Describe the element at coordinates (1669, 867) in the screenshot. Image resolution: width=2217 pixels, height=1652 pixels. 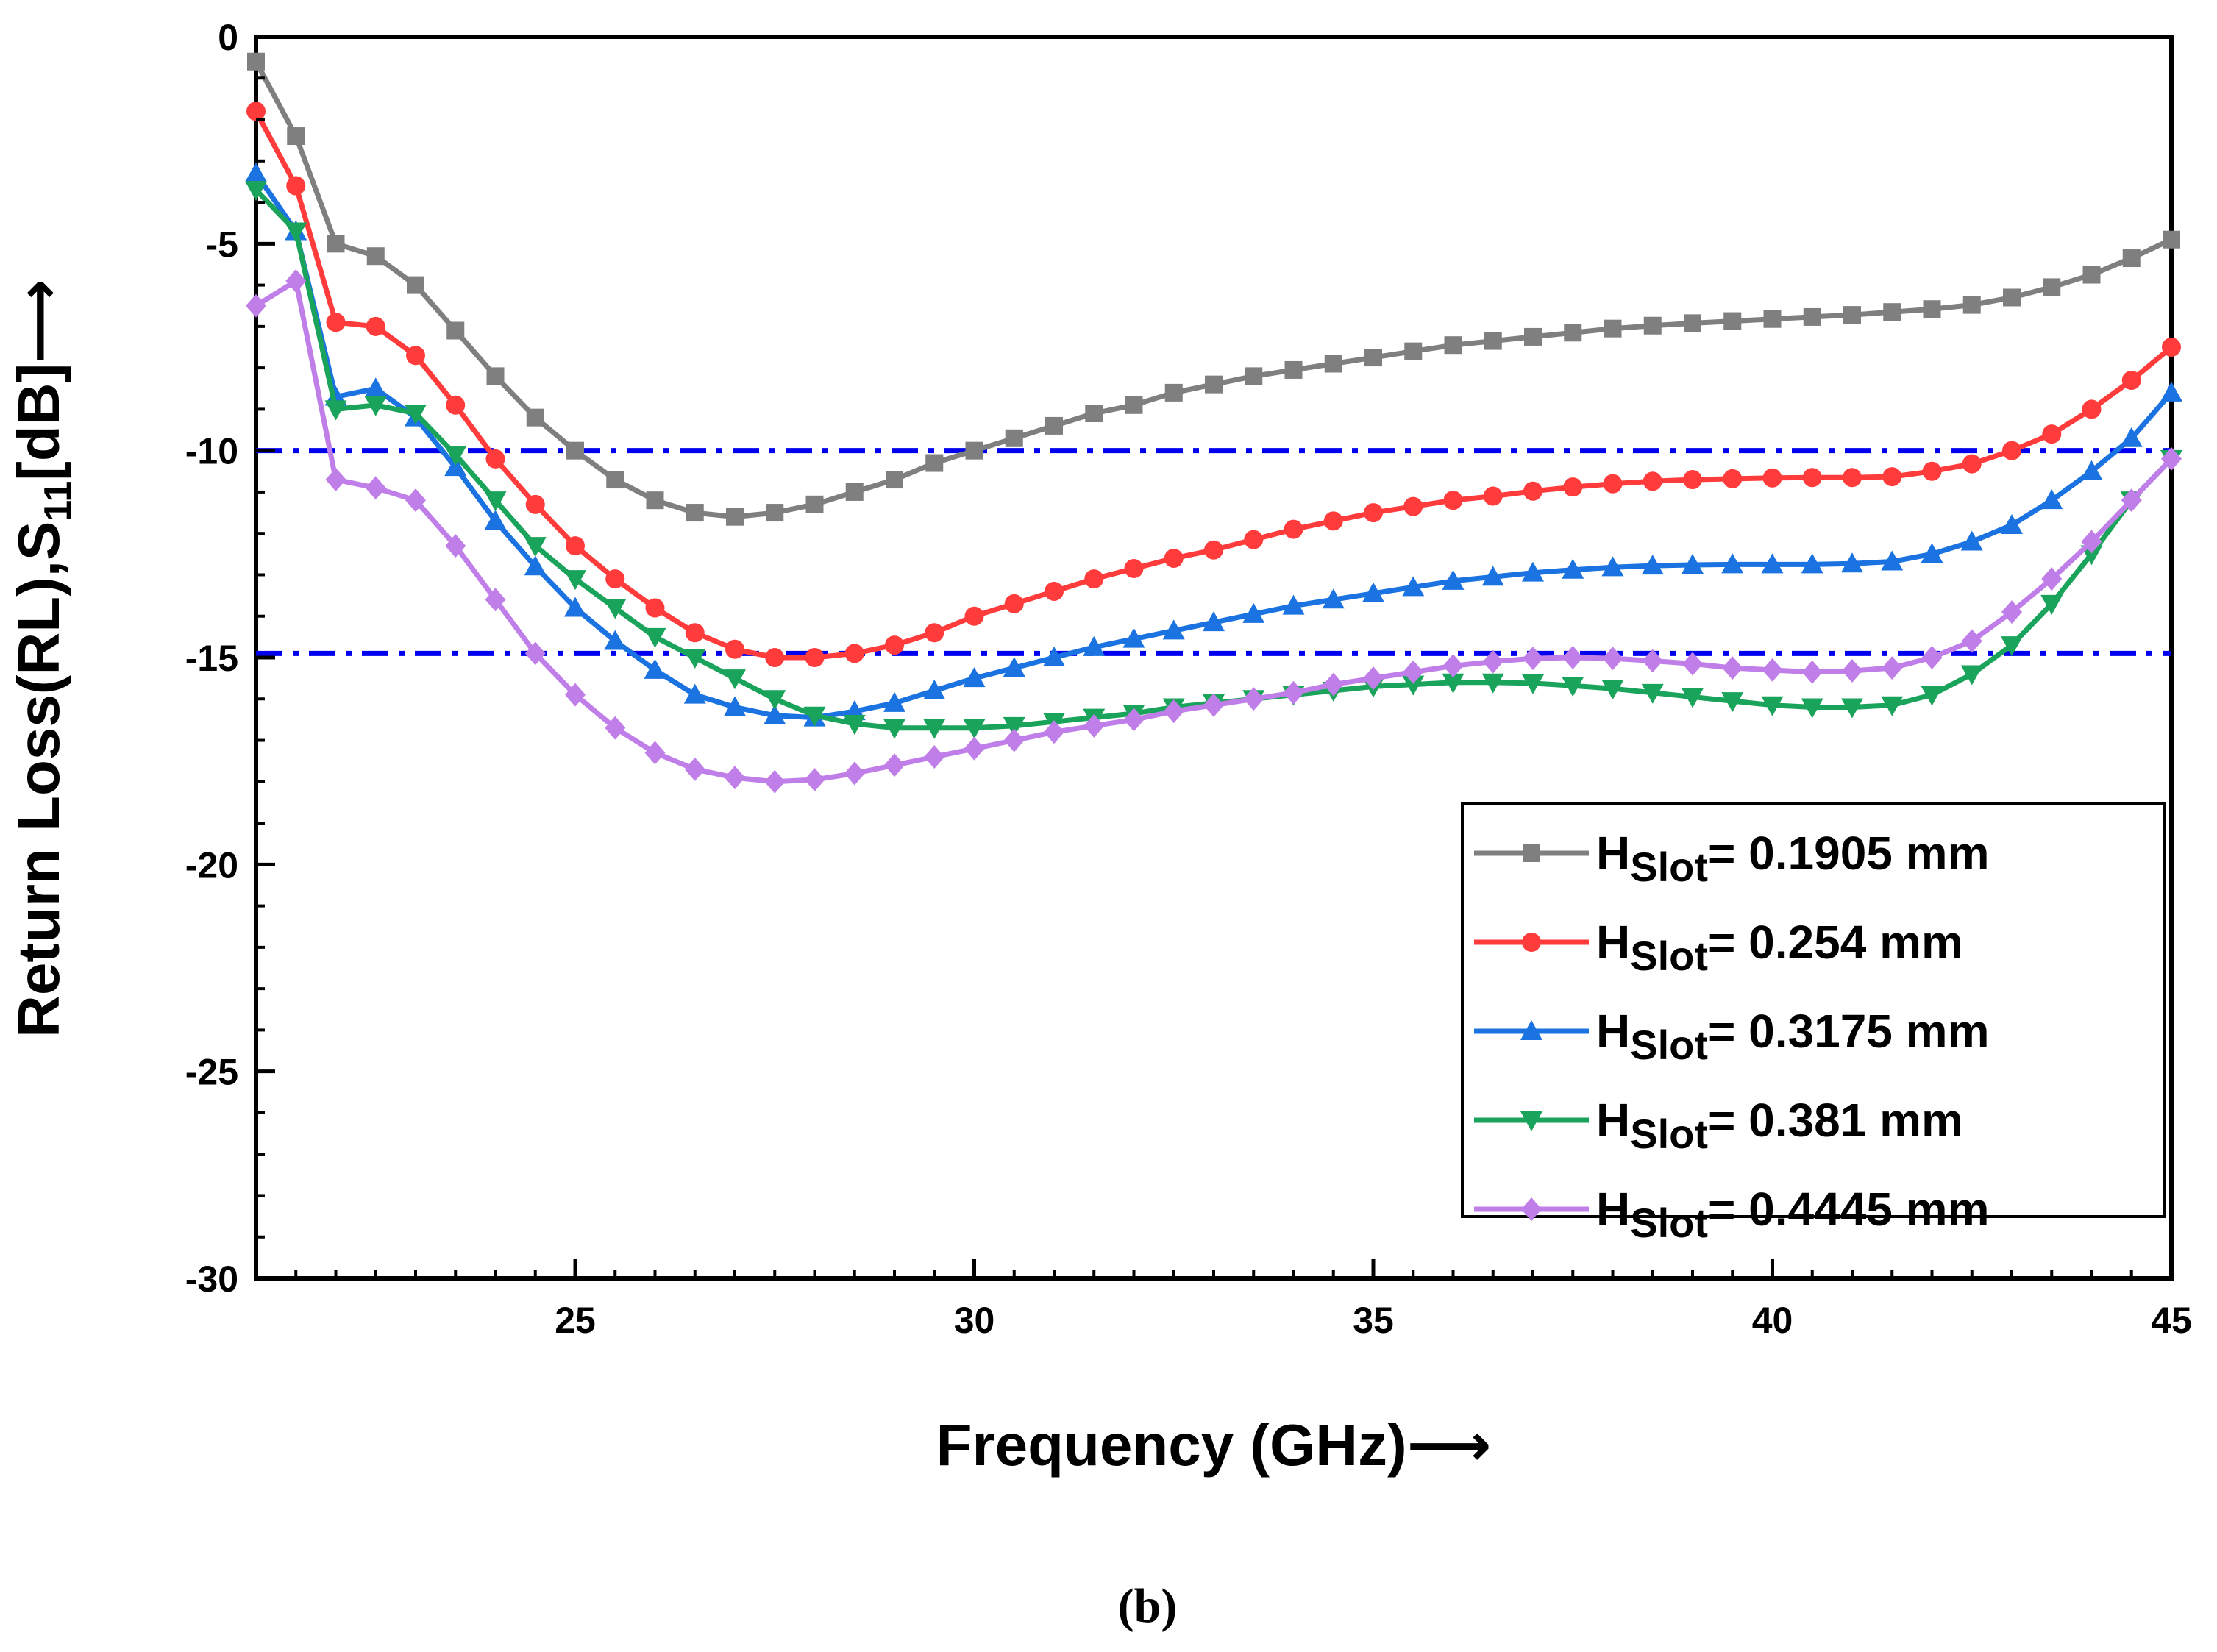
I see `legend-label-subscript: Slot` at that location.